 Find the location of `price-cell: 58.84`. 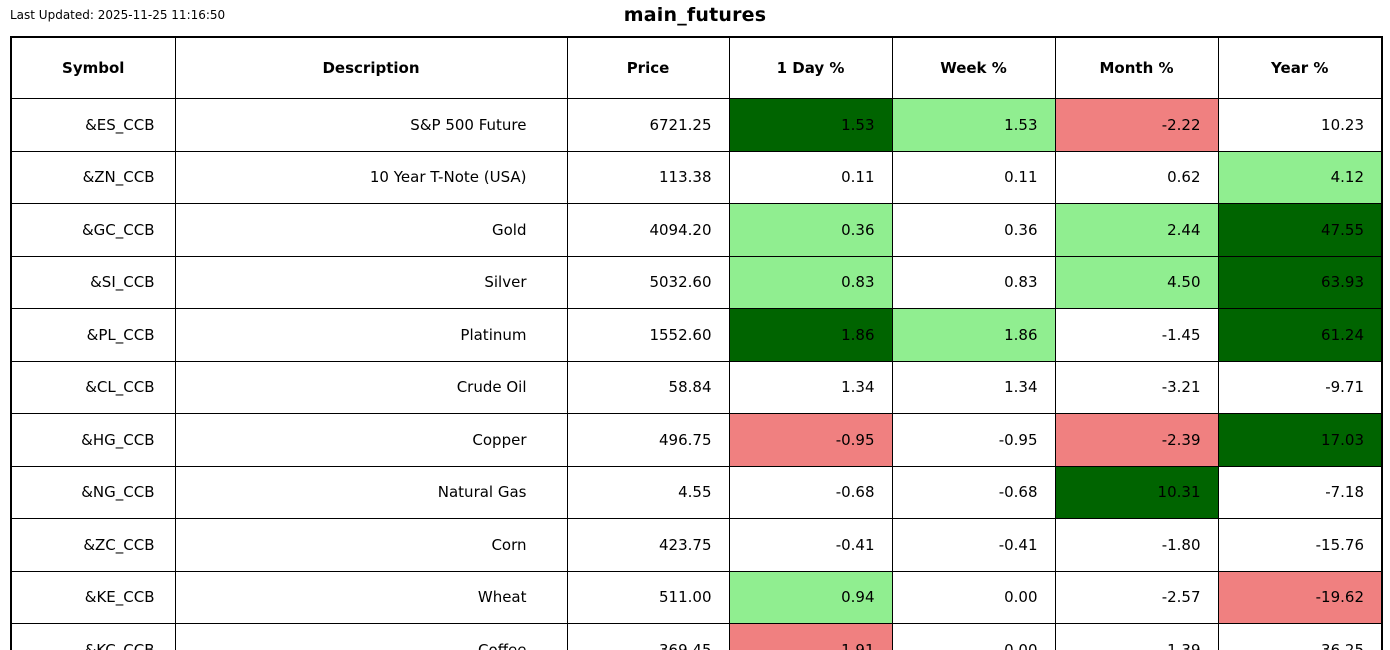

price-cell: 58.84 is located at coordinates (648, 387).